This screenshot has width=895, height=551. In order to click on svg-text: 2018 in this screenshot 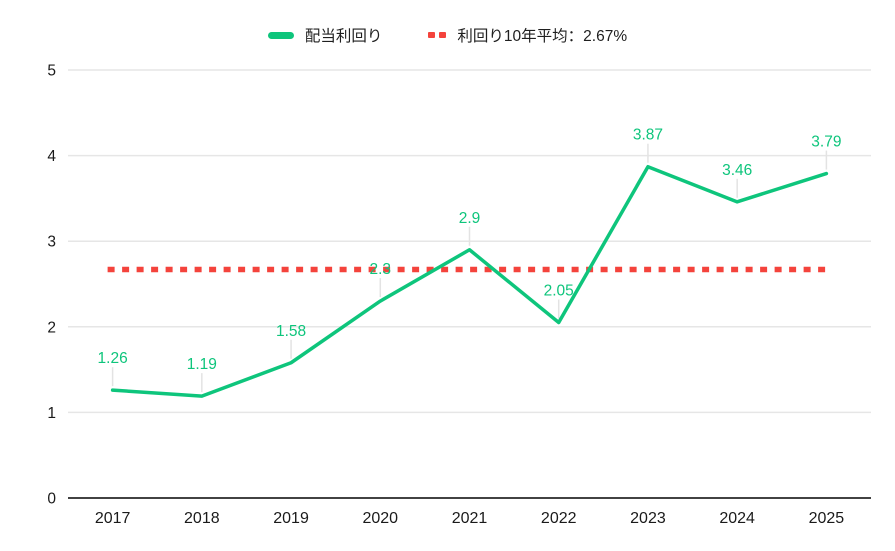, I will do `click(202, 518)`.